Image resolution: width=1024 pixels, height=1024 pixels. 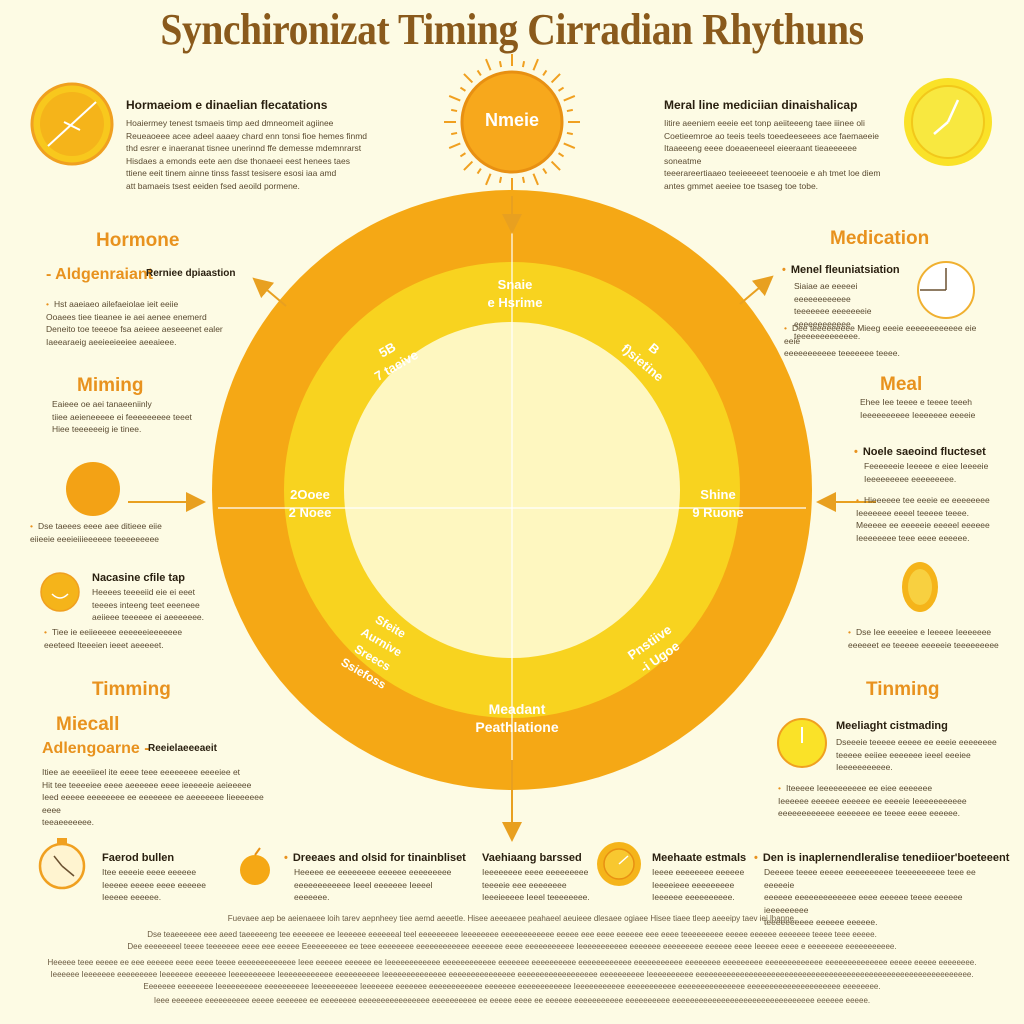 I want to click on sun-label: Nmeie, so click(x=512, y=120).